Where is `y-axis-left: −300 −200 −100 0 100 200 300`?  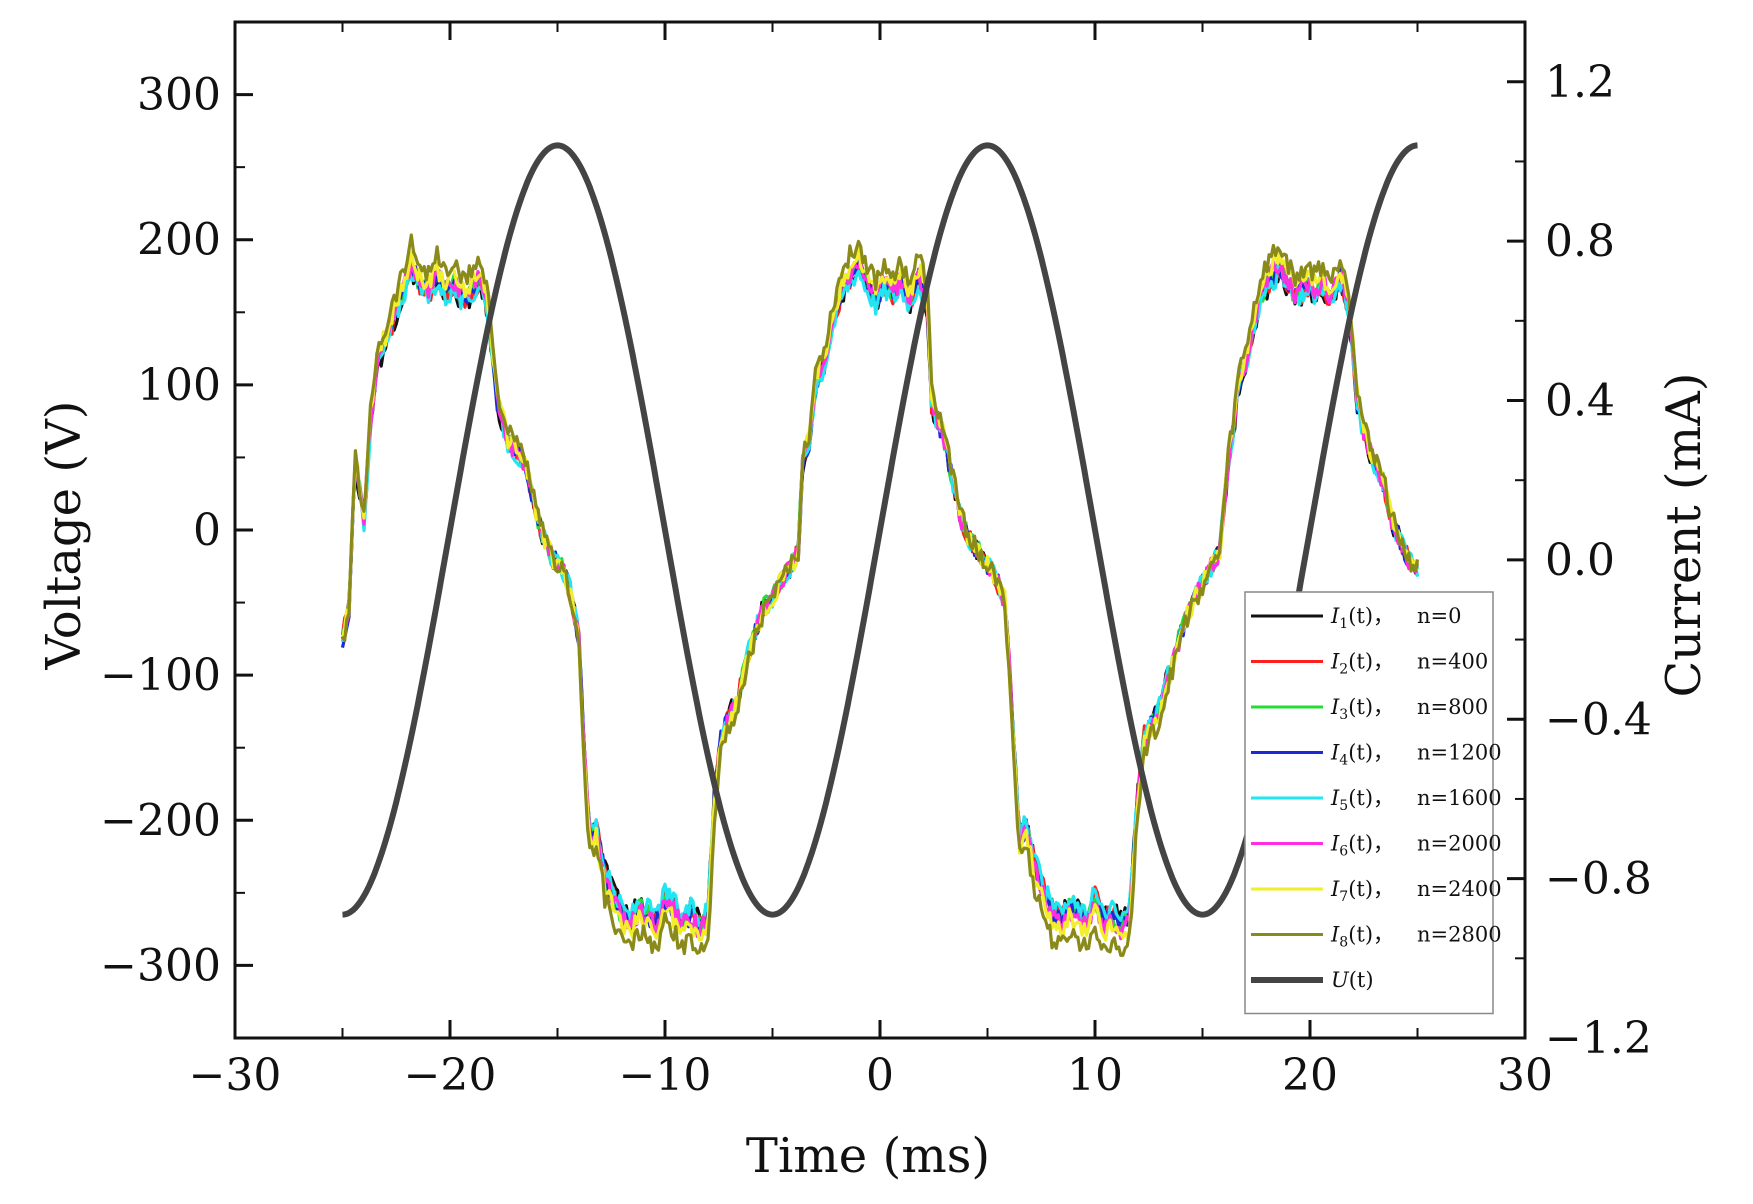
y-axis-left: −300 −200 −100 0 100 200 300 is located at coordinates (176, 530).